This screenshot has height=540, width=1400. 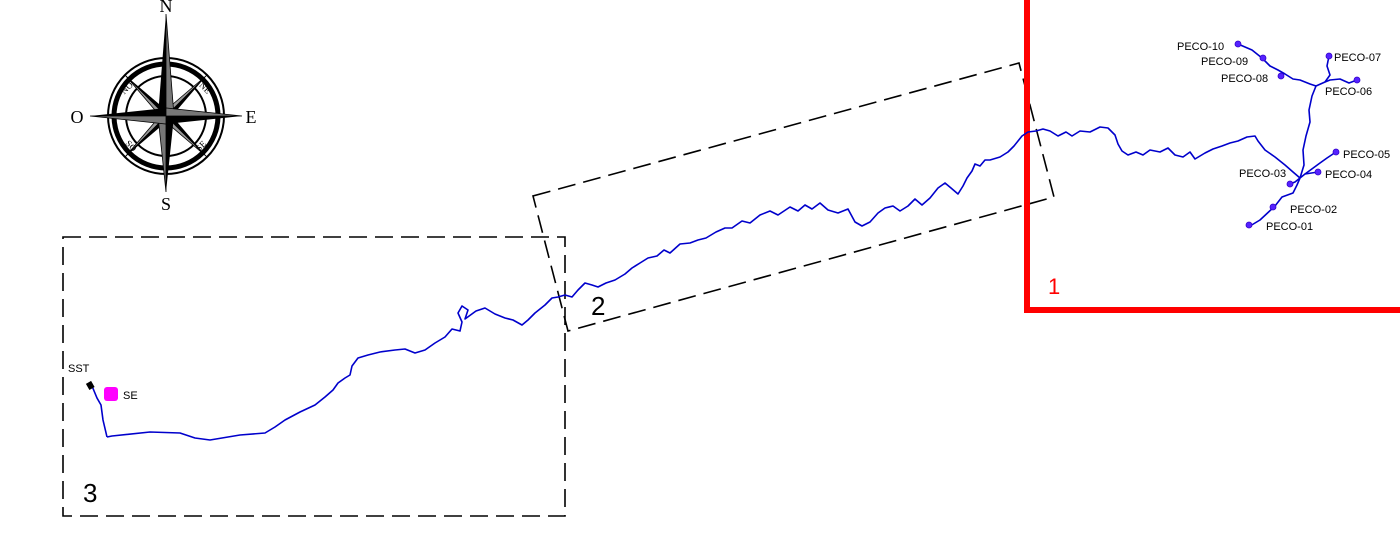 What do you see at coordinates (1357, 58) in the screenshot?
I see `station-label-peco-07: PECO-07` at bounding box center [1357, 58].